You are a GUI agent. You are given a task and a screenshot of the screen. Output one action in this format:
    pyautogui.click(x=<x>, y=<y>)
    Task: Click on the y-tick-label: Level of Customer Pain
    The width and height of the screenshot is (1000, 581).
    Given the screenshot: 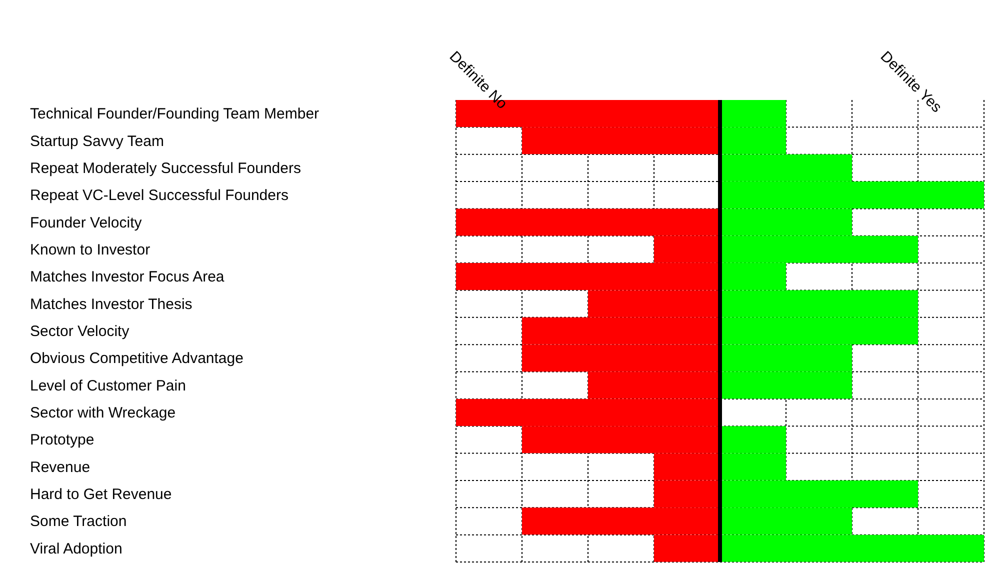 What is the action you would take?
    pyautogui.click(x=108, y=385)
    